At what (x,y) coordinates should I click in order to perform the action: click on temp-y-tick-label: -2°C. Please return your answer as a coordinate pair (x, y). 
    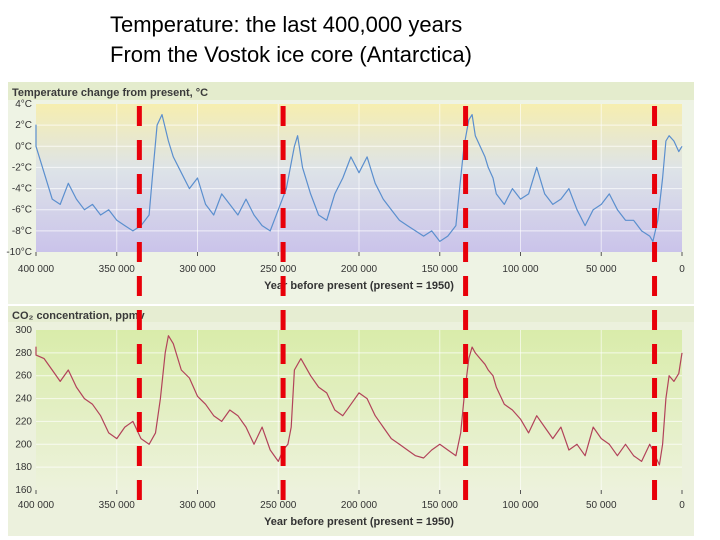
    Looking at the image, I should click on (22, 167).